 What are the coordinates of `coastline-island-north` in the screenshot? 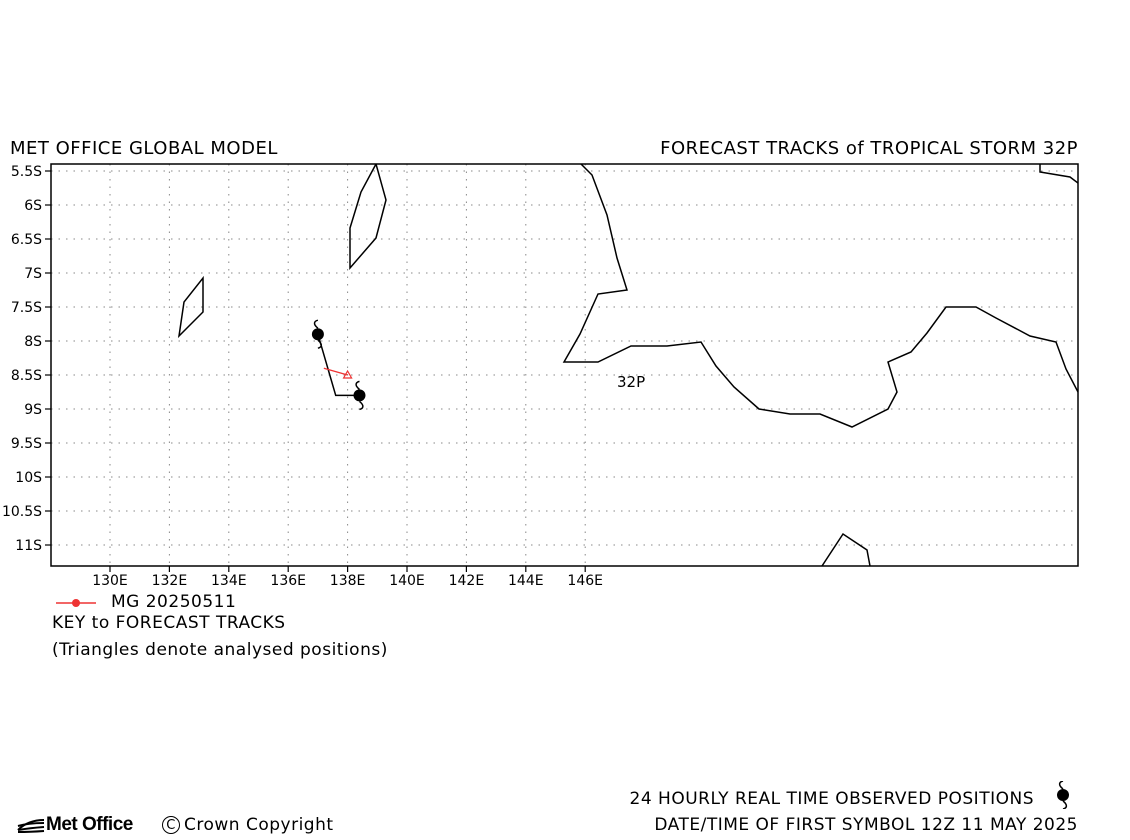 It's located at (368, 217).